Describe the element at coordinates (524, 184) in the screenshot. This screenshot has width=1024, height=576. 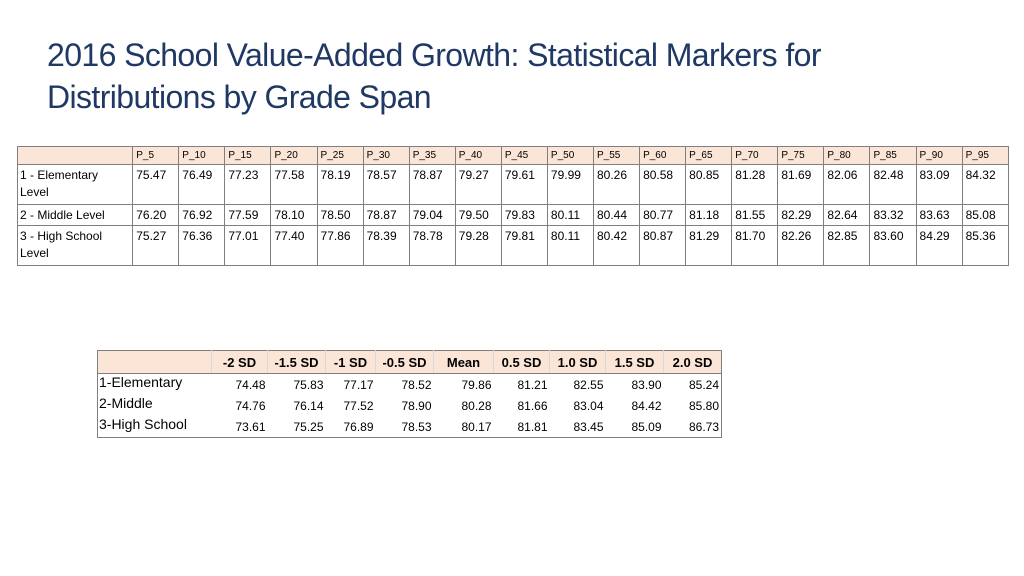
I see `table-cell: 79.61` at that location.